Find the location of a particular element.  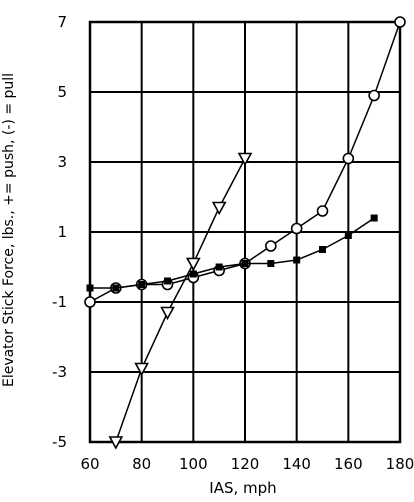

x-tick-label: 100 is located at coordinates (193, 464).